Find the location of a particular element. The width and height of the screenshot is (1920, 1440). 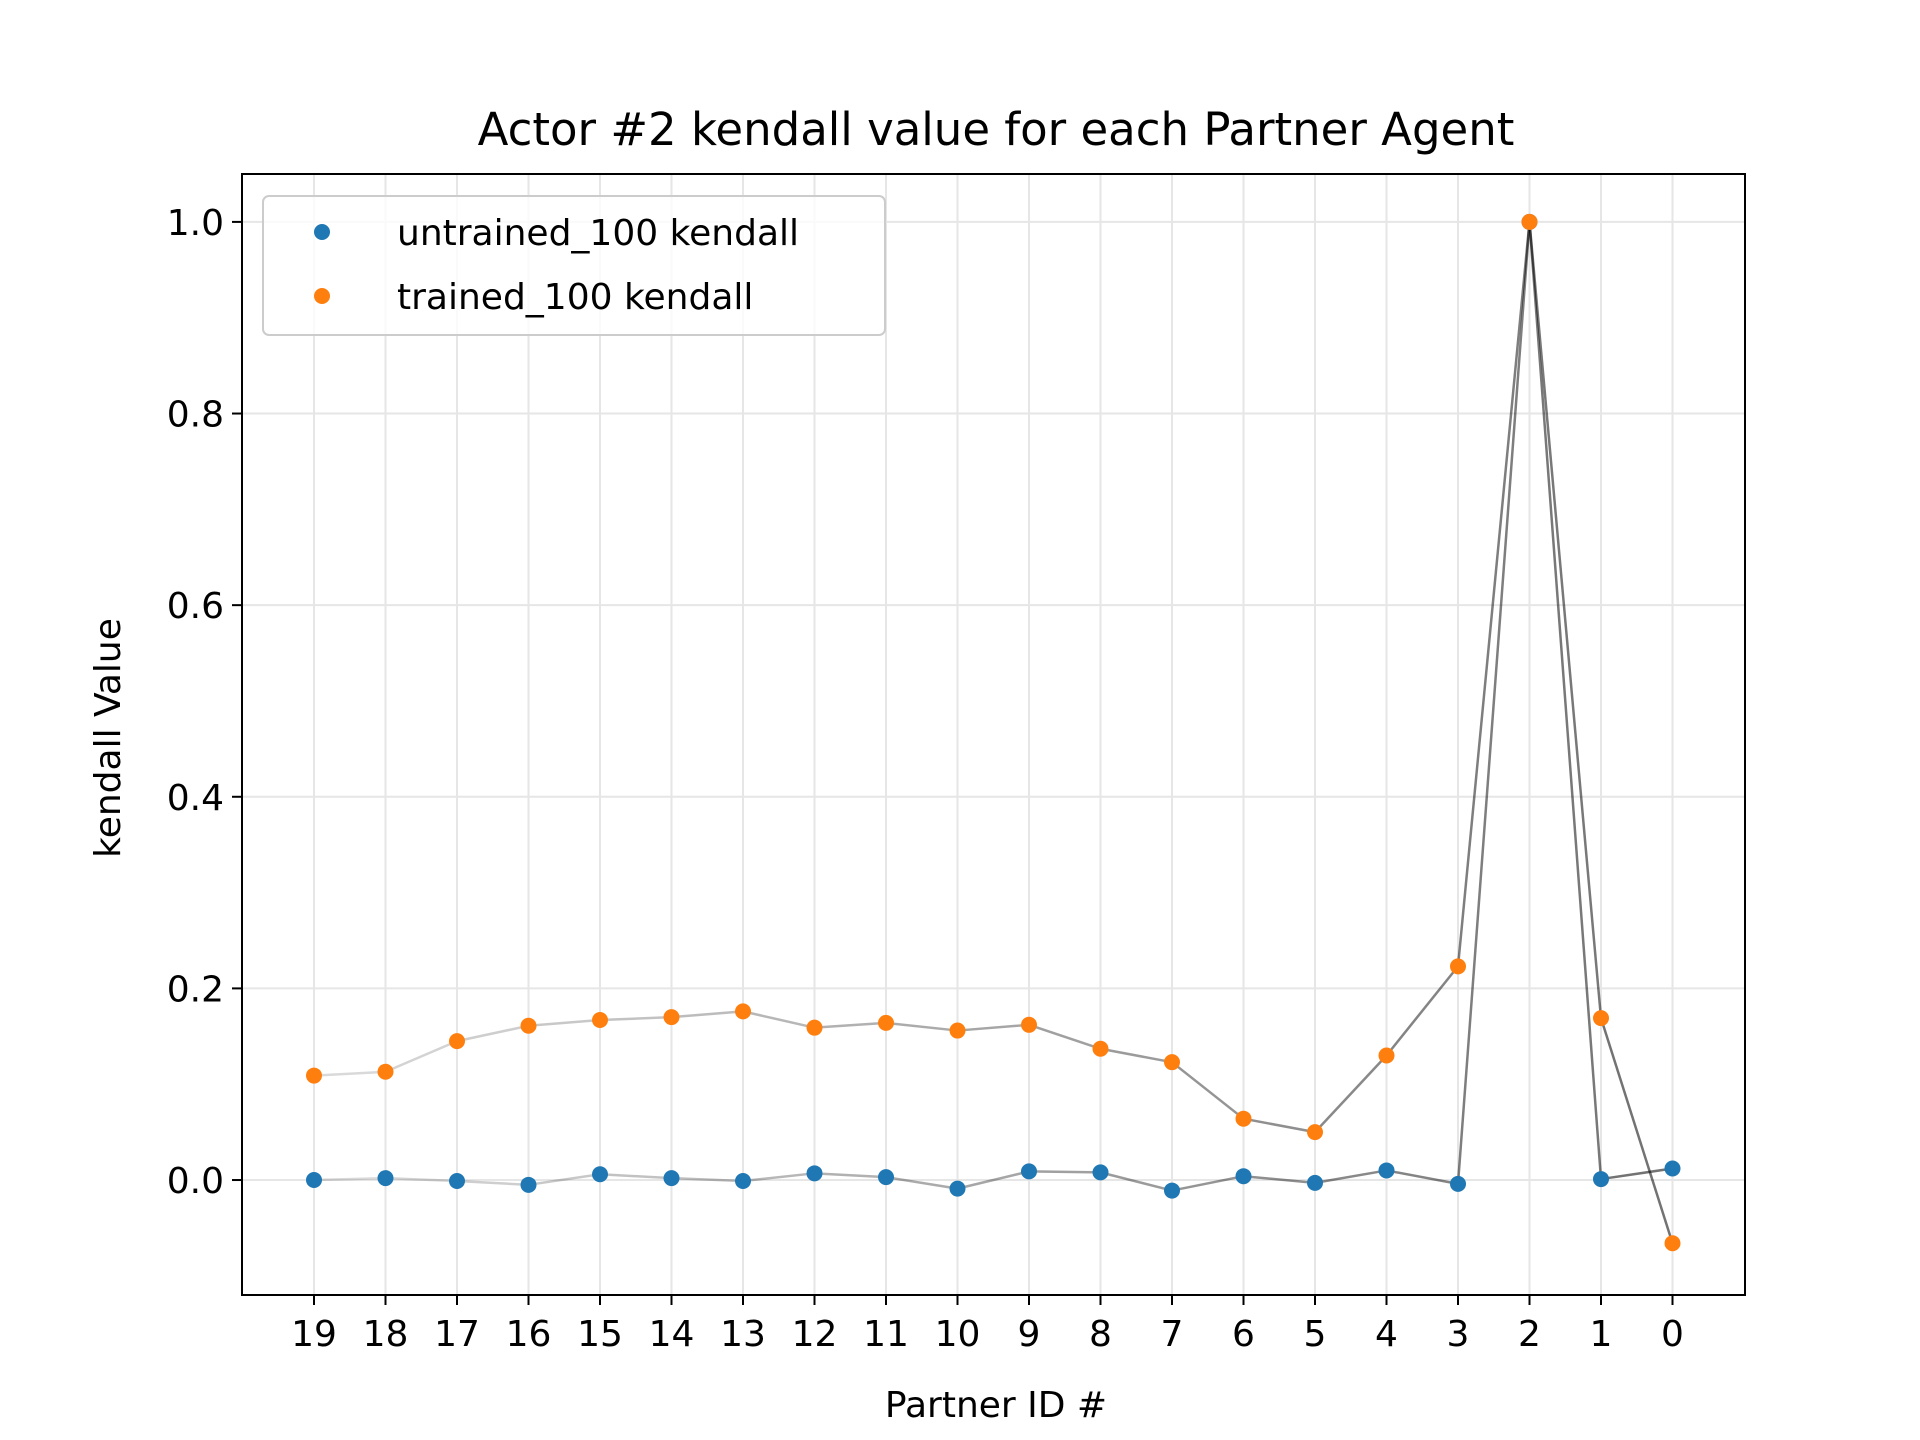

x-tick-label: 6 is located at coordinates (1243, 1334).